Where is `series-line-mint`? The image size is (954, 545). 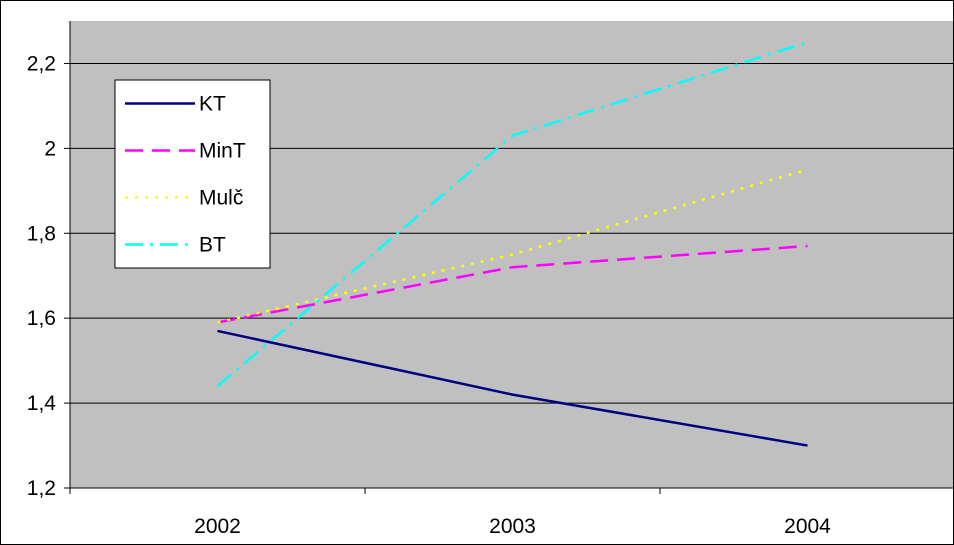
series-line-mint is located at coordinates (512, 284).